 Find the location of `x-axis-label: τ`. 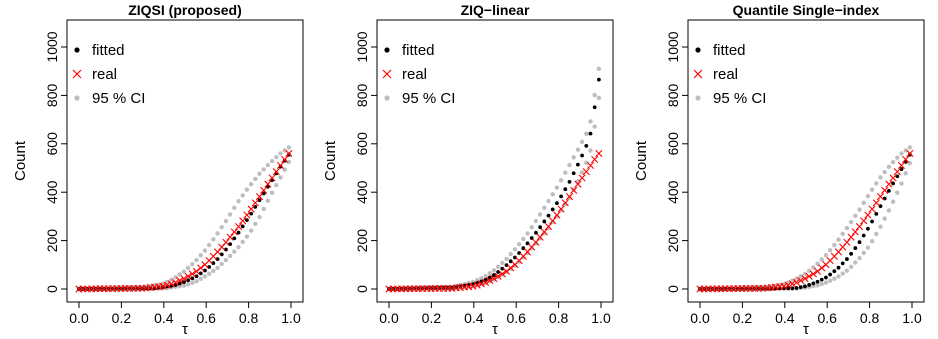

x-axis-label: τ is located at coordinates (495, 329).